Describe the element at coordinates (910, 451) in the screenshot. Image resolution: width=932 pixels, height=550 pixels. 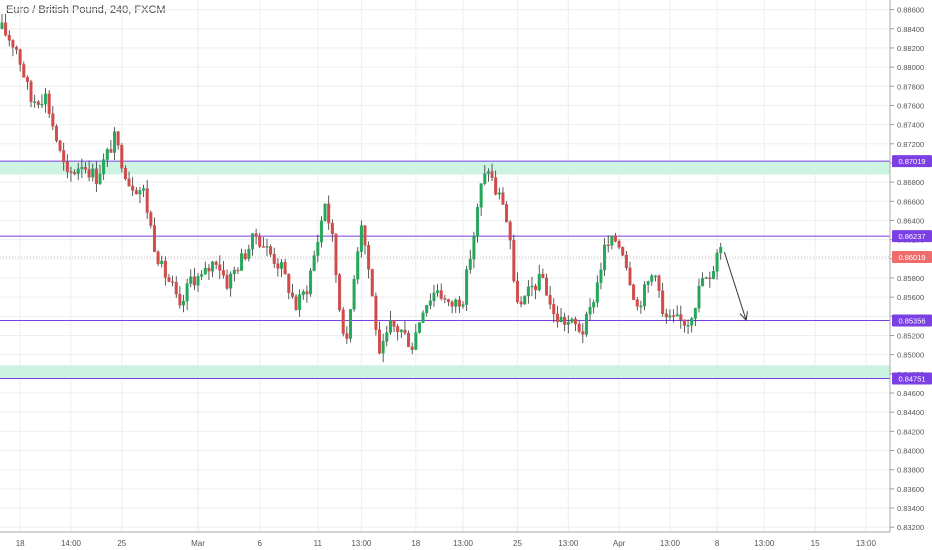
I see `y-tick-label: 0.84000` at that location.